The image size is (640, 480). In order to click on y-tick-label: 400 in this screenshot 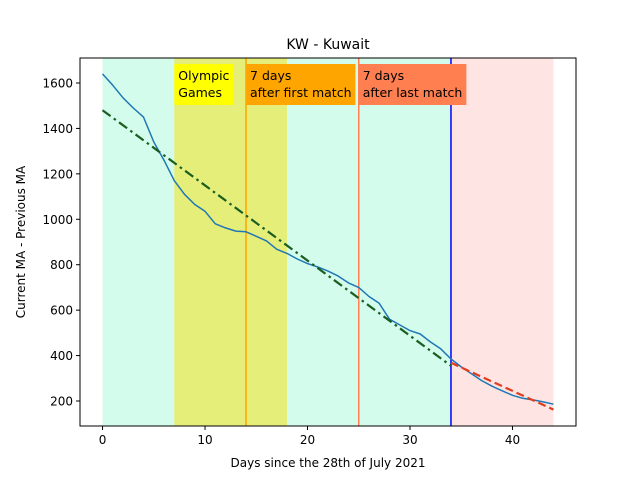, I will do `click(61, 356)`.